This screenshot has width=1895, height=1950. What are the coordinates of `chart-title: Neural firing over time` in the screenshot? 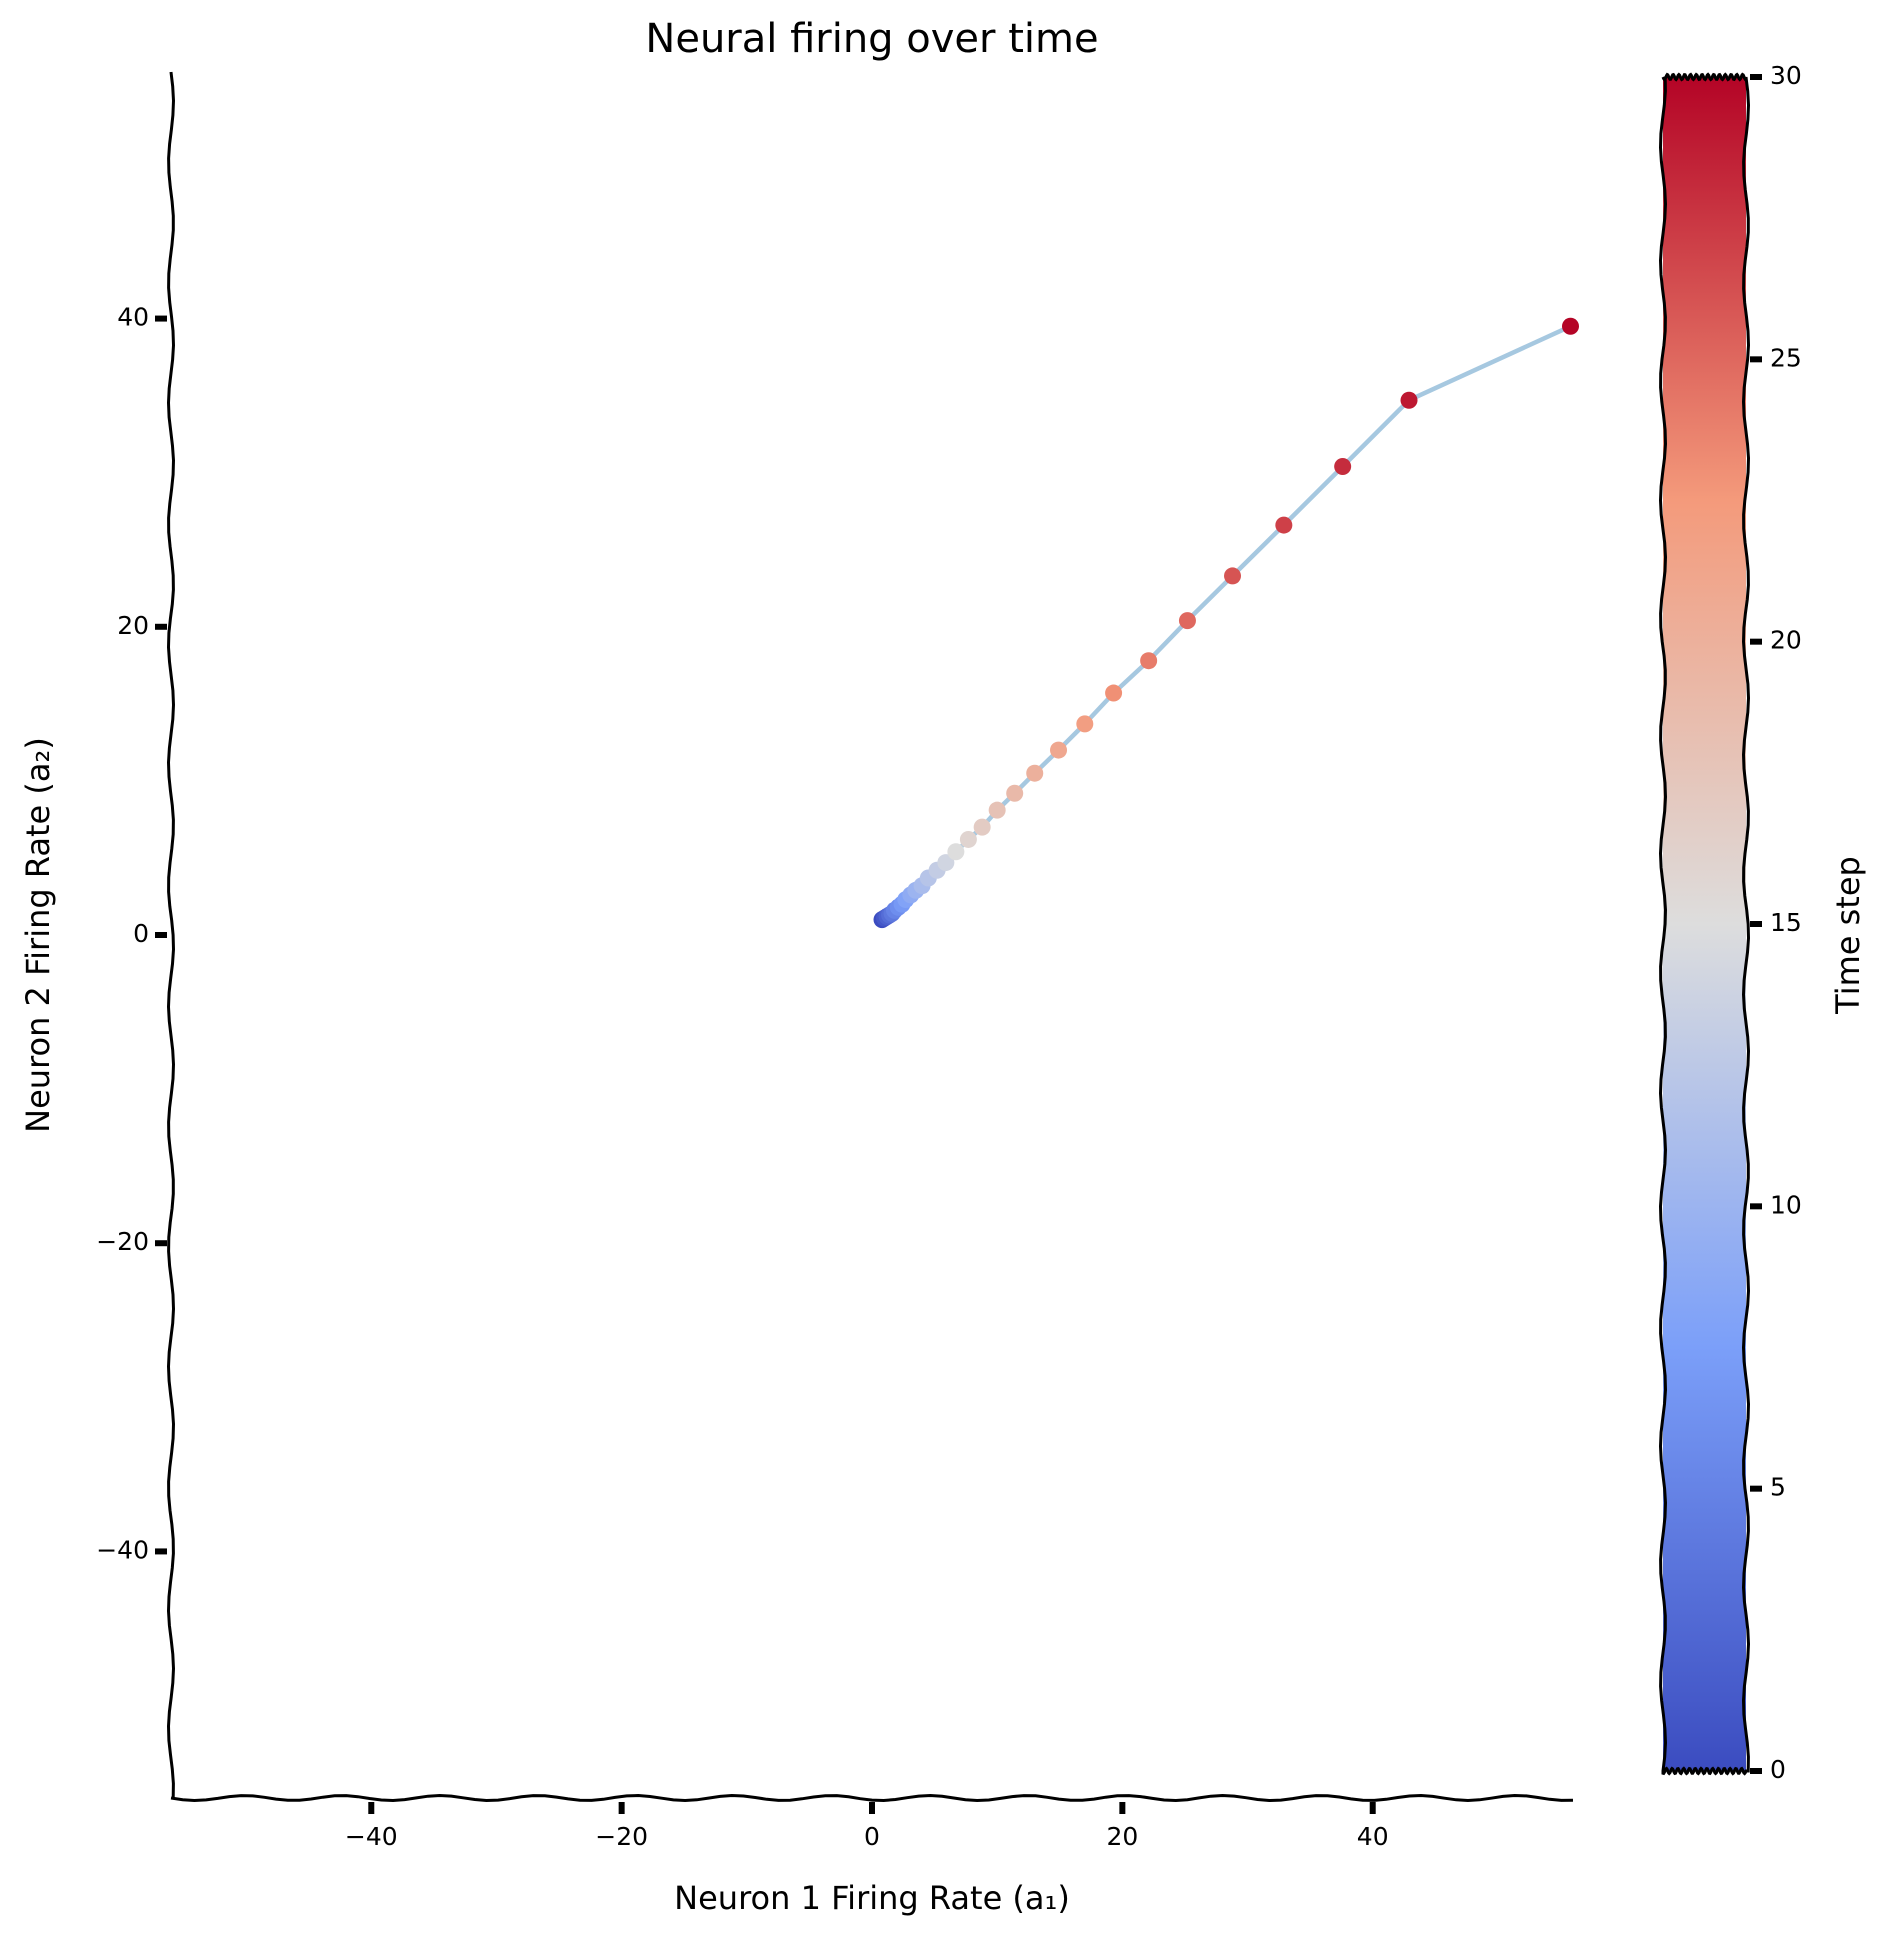 It's located at (871, 39).